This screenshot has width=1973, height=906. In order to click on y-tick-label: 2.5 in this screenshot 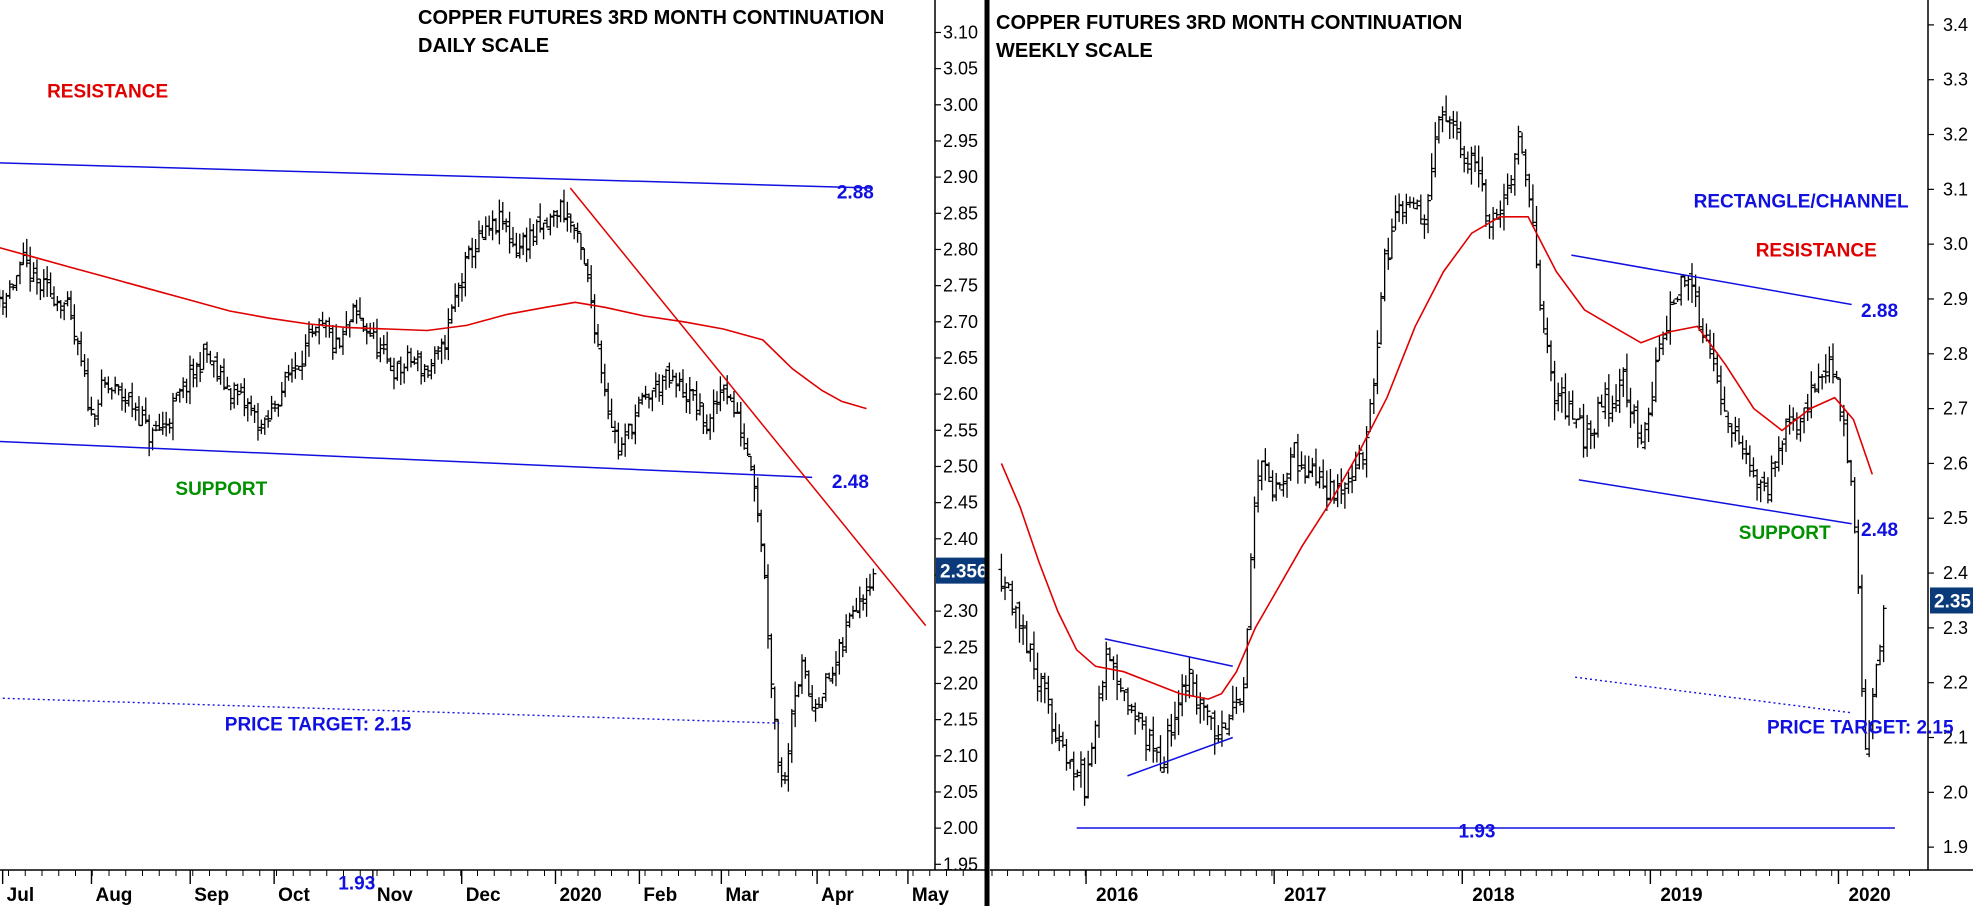, I will do `click(1955, 518)`.